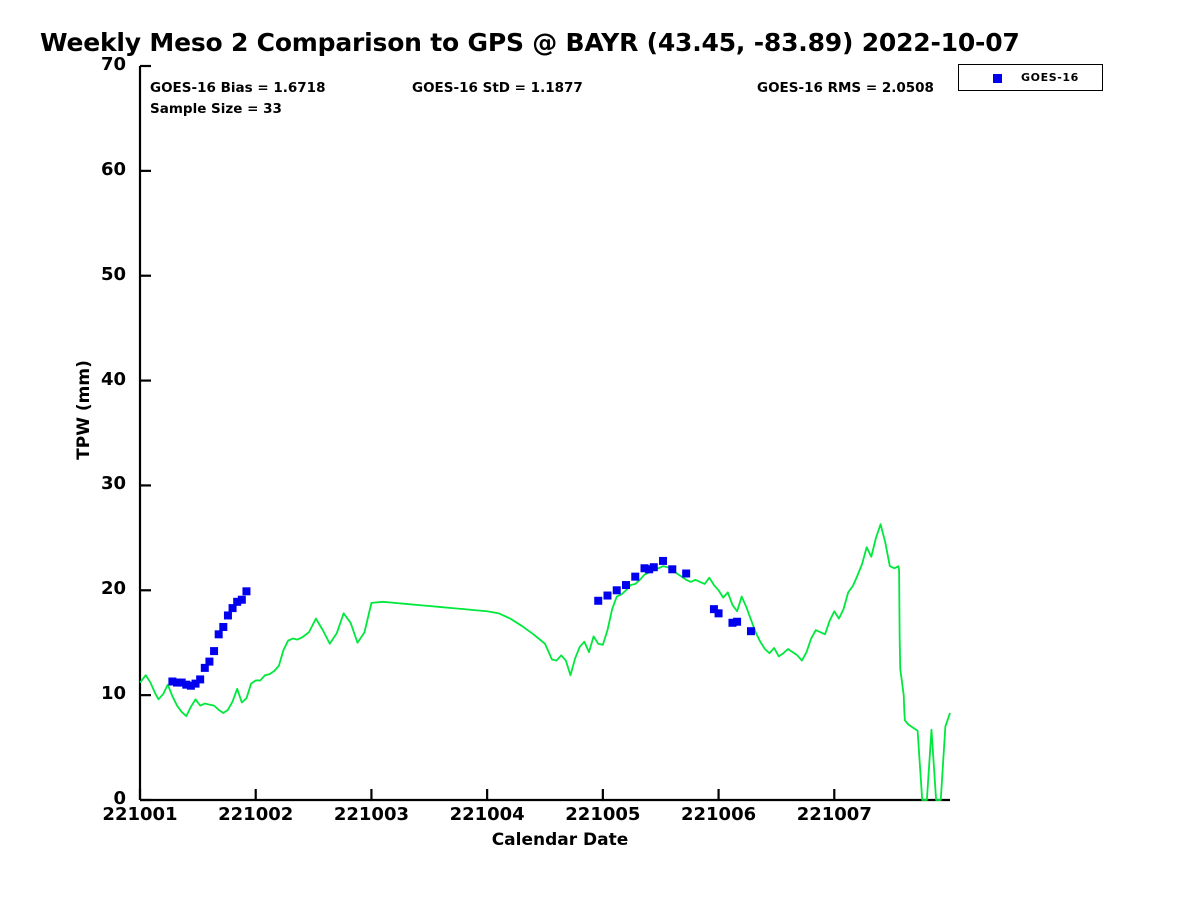 The image size is (1200, 900). Describe the element at coordinates (113, 379) in the screenshot. I see `y-tick-label: 40` at that location.